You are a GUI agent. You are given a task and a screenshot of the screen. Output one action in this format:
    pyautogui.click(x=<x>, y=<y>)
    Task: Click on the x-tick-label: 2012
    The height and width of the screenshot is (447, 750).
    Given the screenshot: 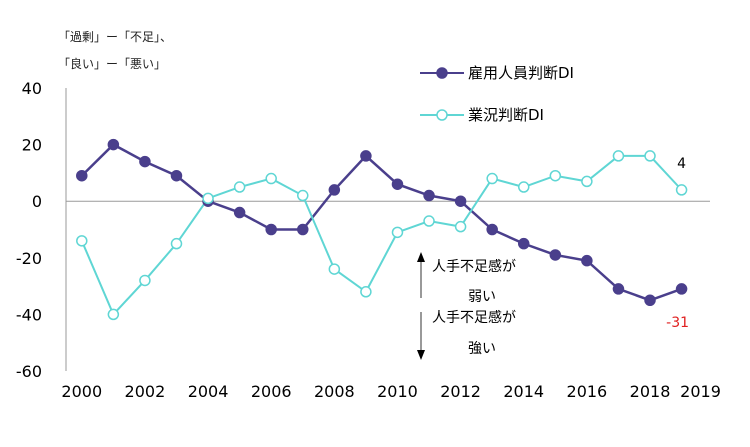 What is the action you would take?
    pyautogui.click(x=460, y=391)
    